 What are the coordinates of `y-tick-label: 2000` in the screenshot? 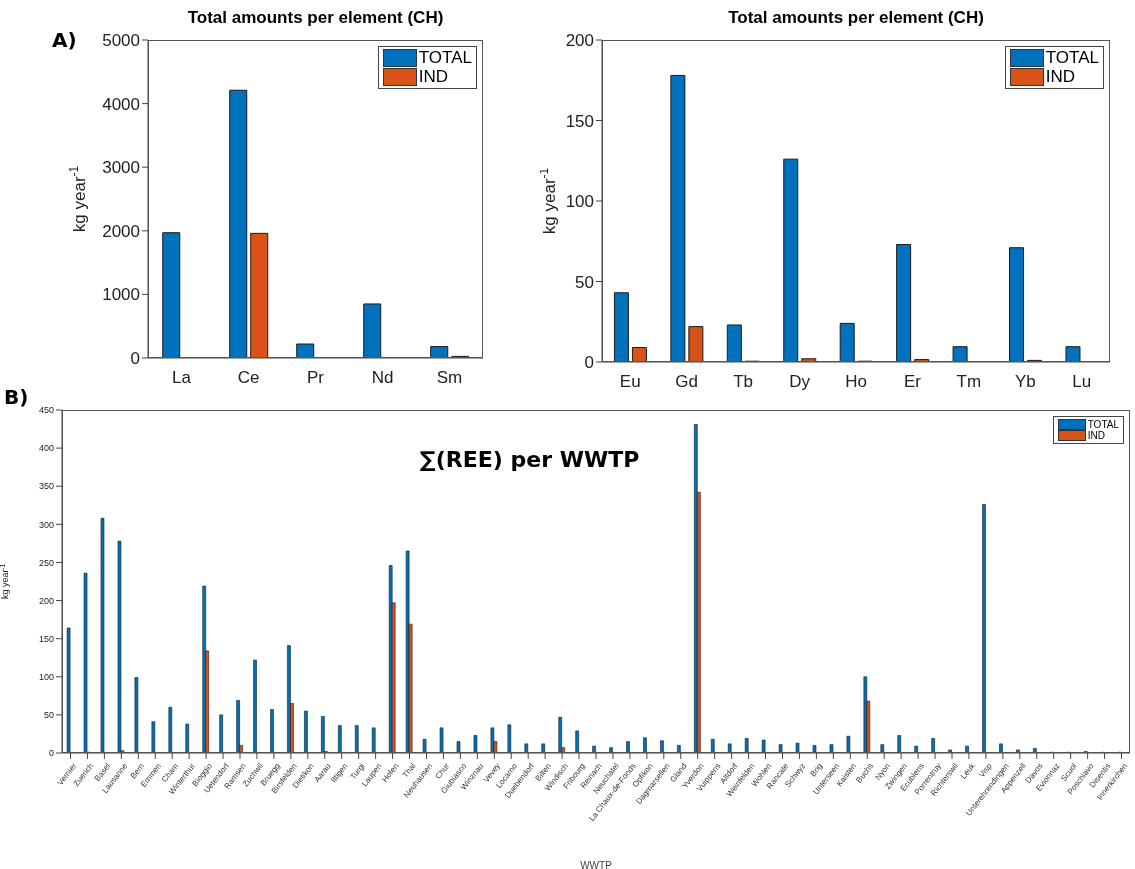 It's located at (121, 231).